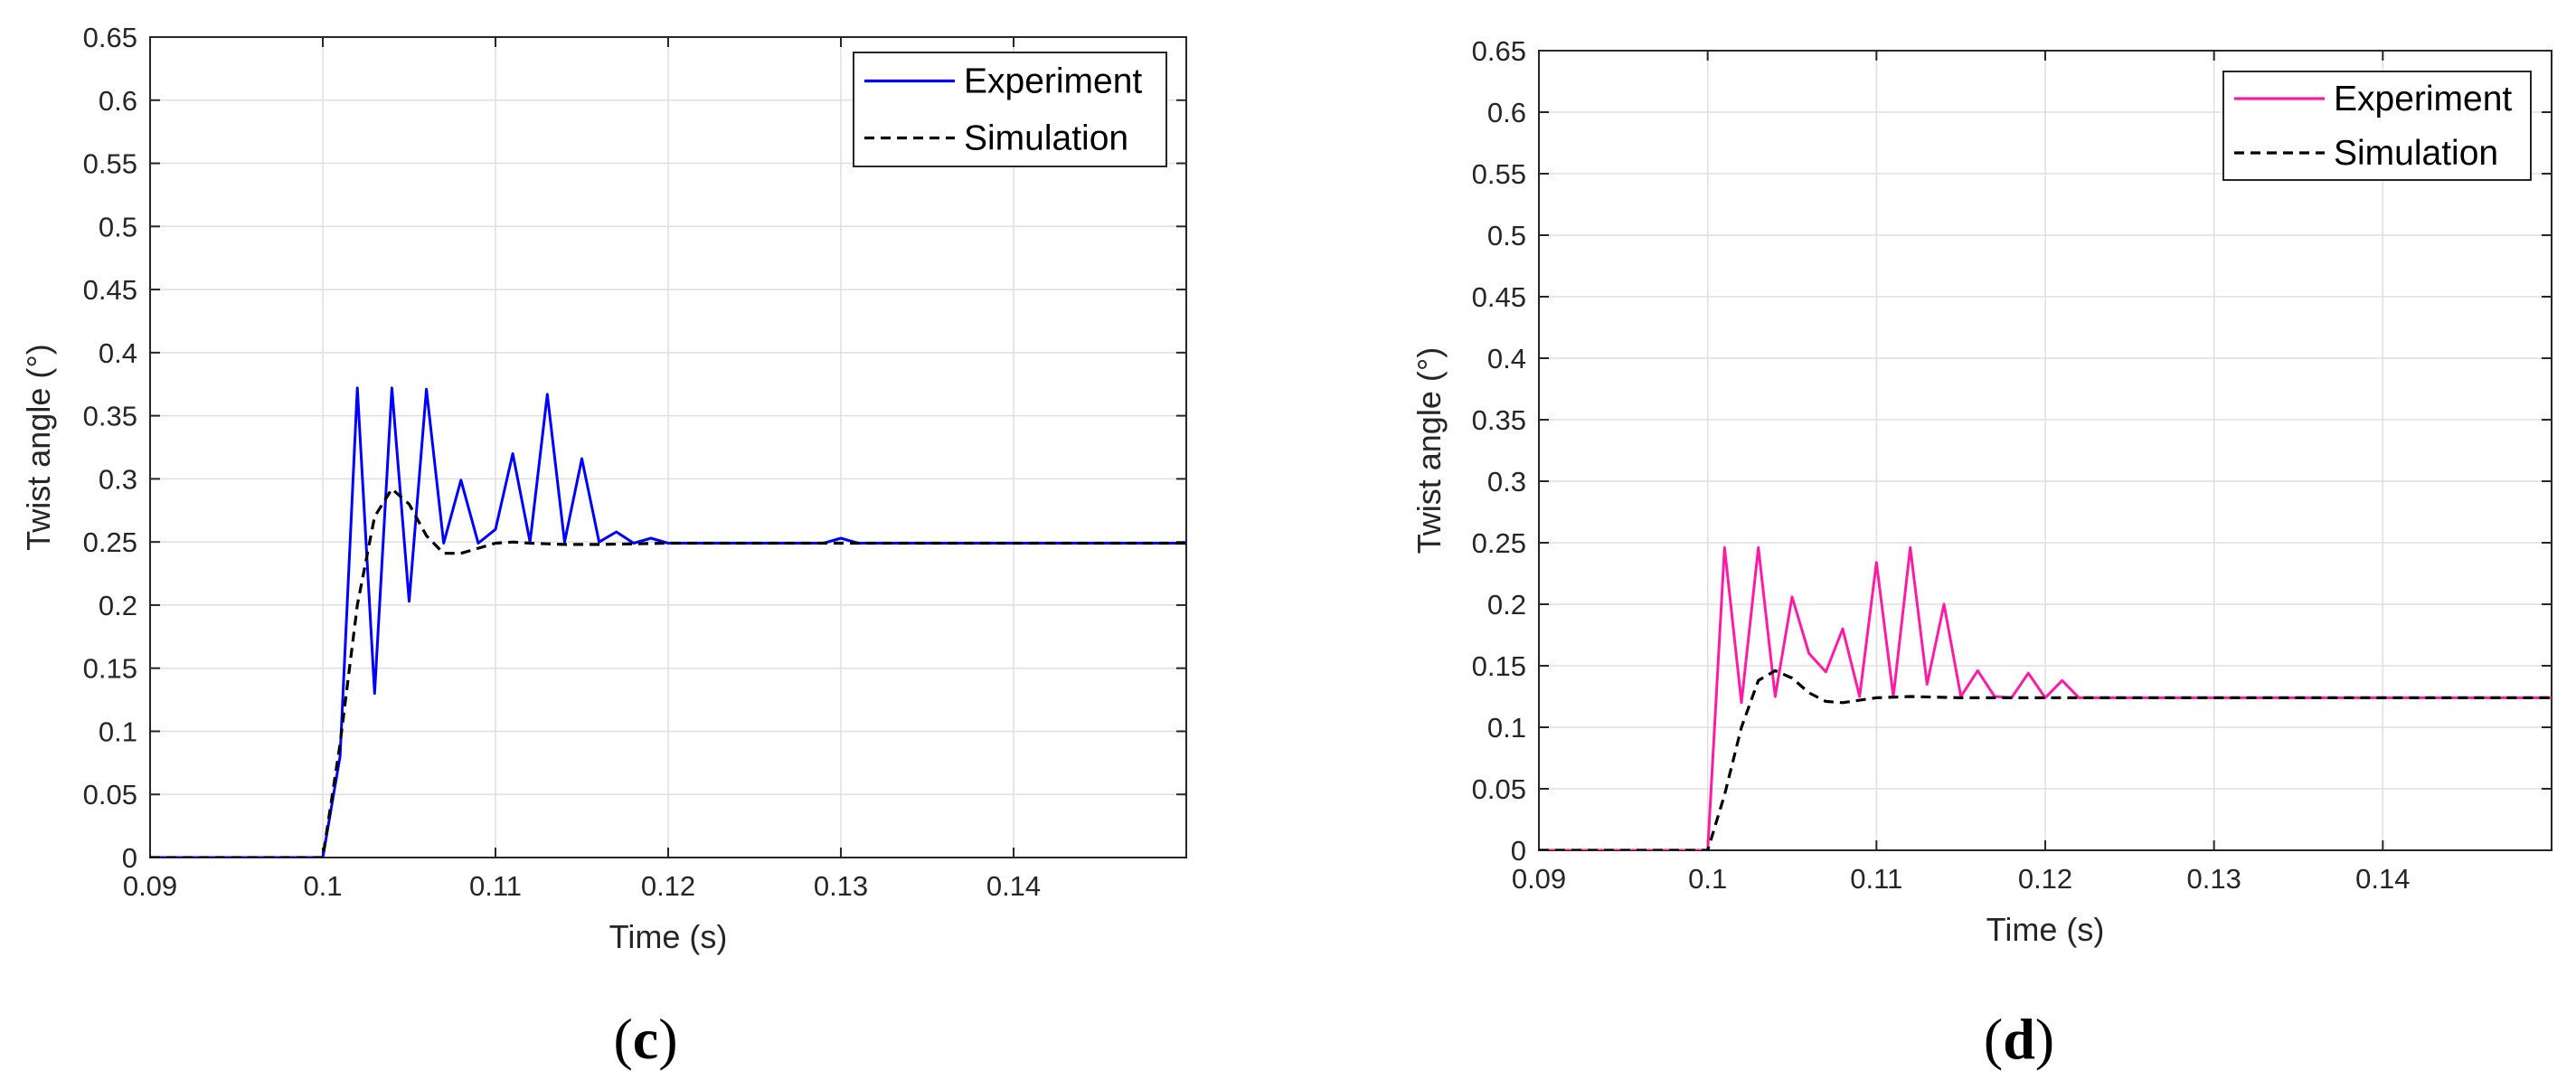  I want to click on panel-label: (d), so click(2019, 1039).